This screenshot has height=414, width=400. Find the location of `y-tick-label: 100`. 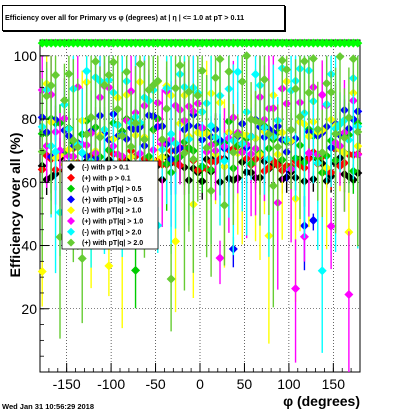

y-tick-label: 100 is located at coordinates (26, 56).